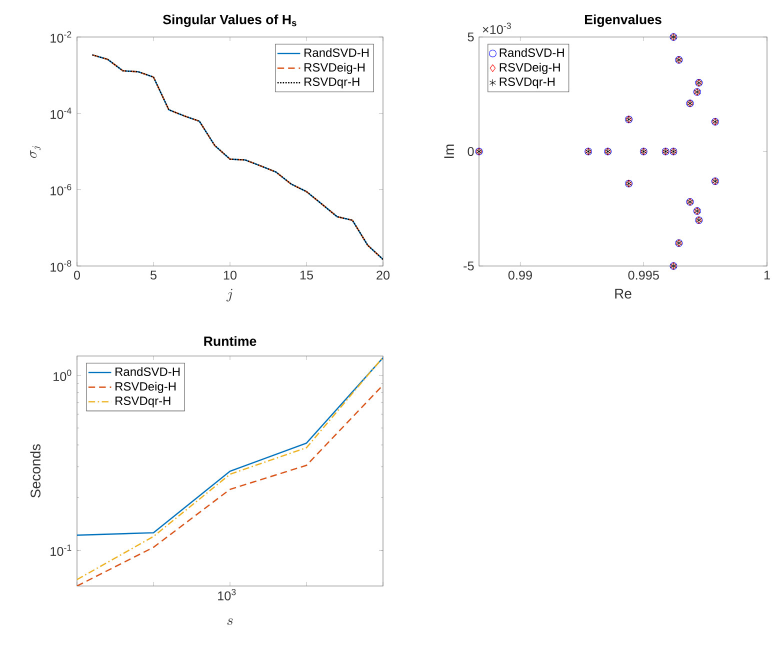  I want to click on x-tick-label: 5, so click(153, 275).